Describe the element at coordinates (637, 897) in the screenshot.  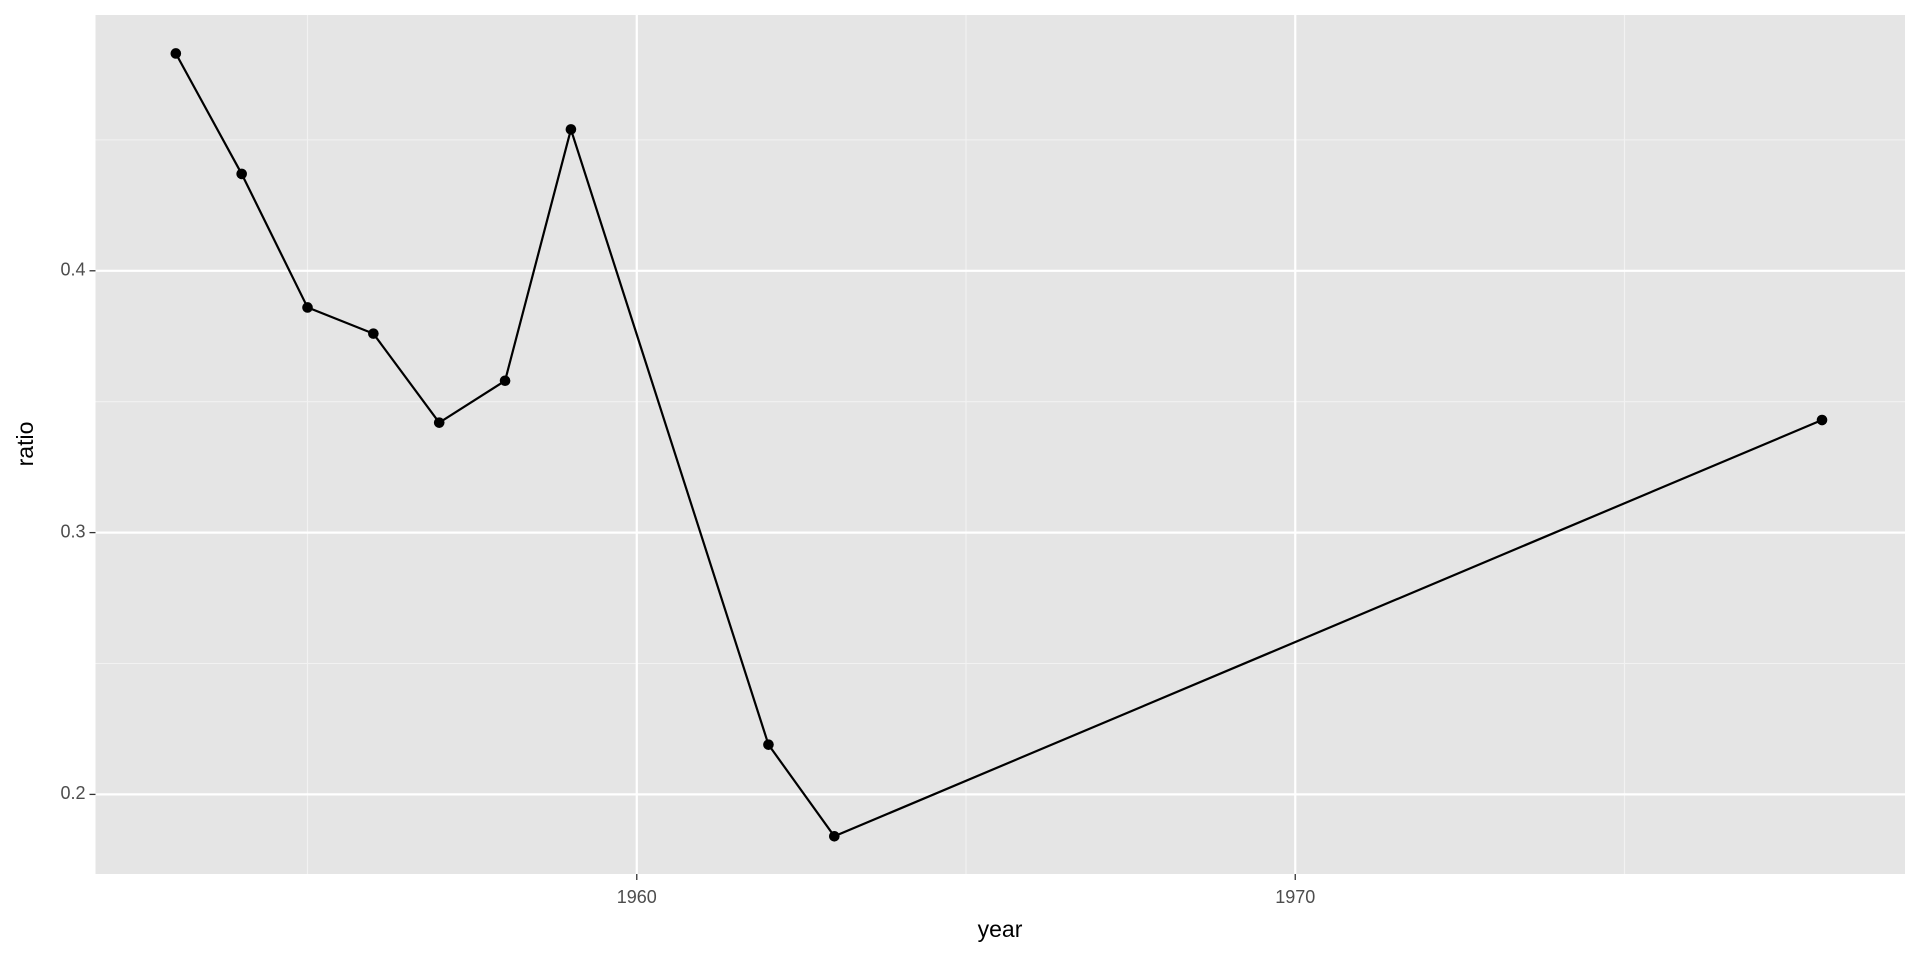
I see `x-tick-label: 1960` at that location.